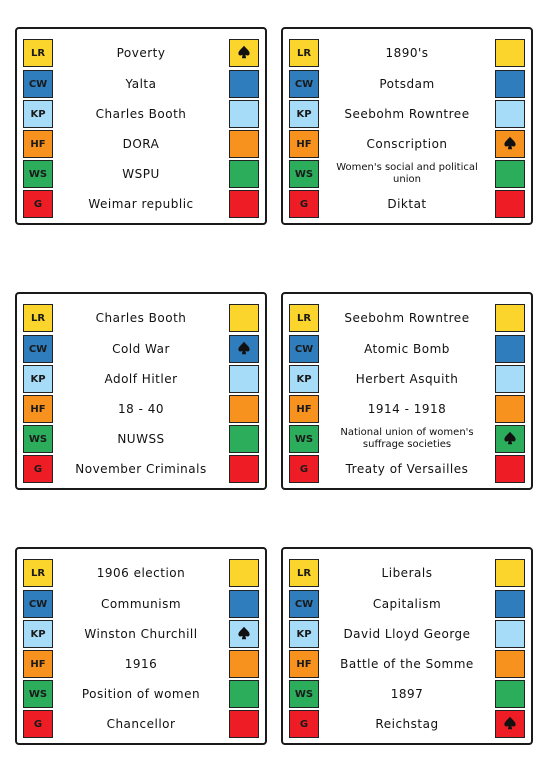 The image size is (540, 780). I want to click on term-text: Charles Booth, so click(141, 114).